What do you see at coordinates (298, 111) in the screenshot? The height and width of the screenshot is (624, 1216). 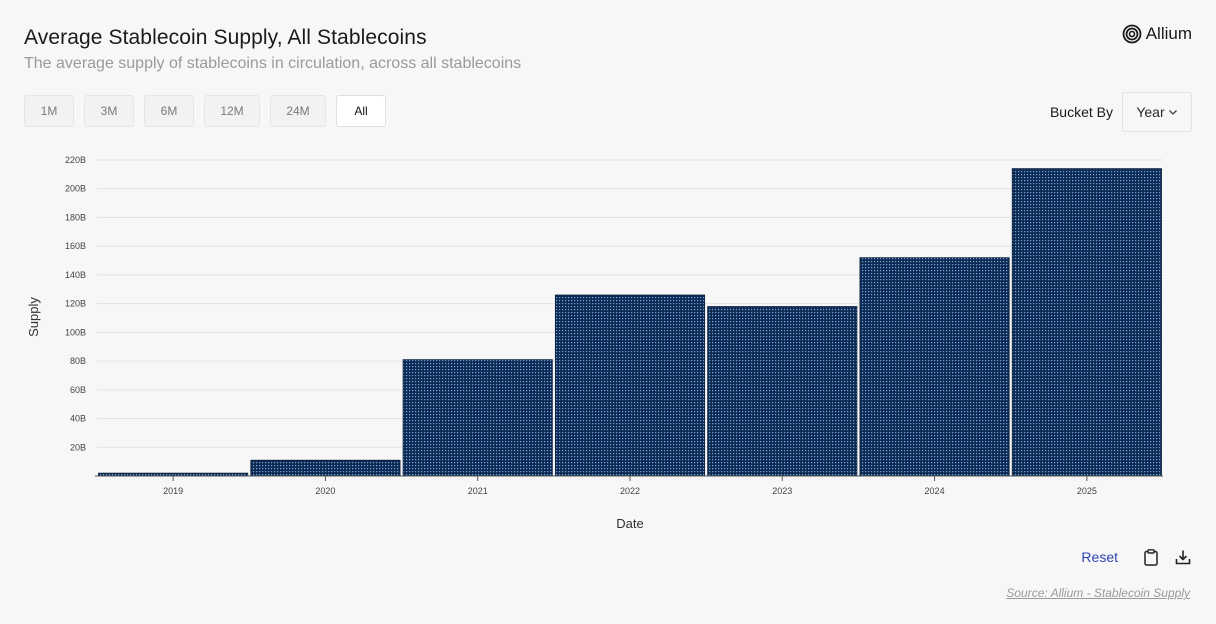 I see `range-button-24m: 24M` at bounding box center [298, 111].